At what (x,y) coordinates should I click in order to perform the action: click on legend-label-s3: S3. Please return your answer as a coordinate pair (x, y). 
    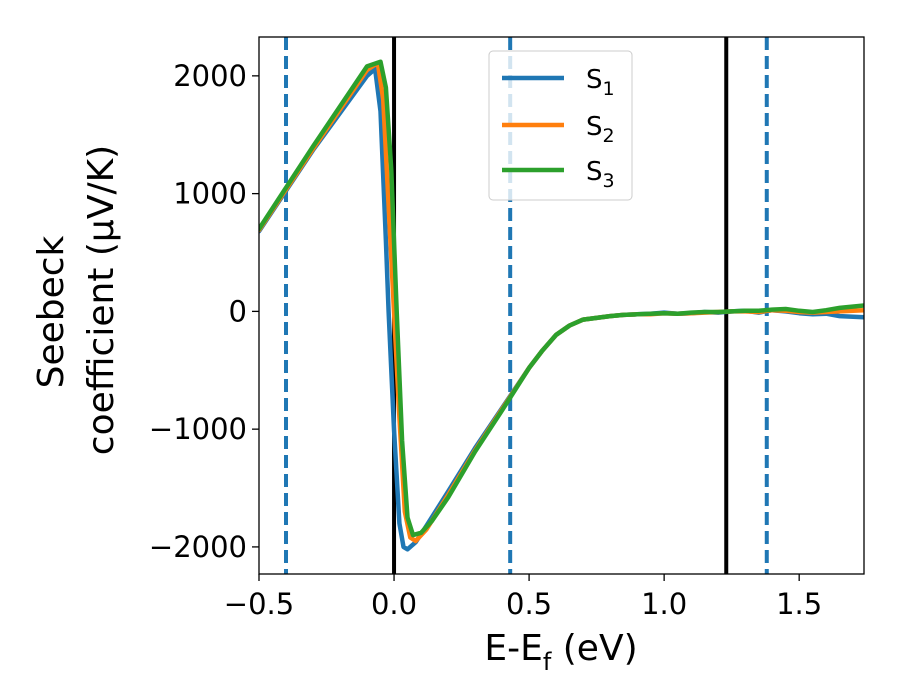
    Looking at the image, I should click on (600, 174).